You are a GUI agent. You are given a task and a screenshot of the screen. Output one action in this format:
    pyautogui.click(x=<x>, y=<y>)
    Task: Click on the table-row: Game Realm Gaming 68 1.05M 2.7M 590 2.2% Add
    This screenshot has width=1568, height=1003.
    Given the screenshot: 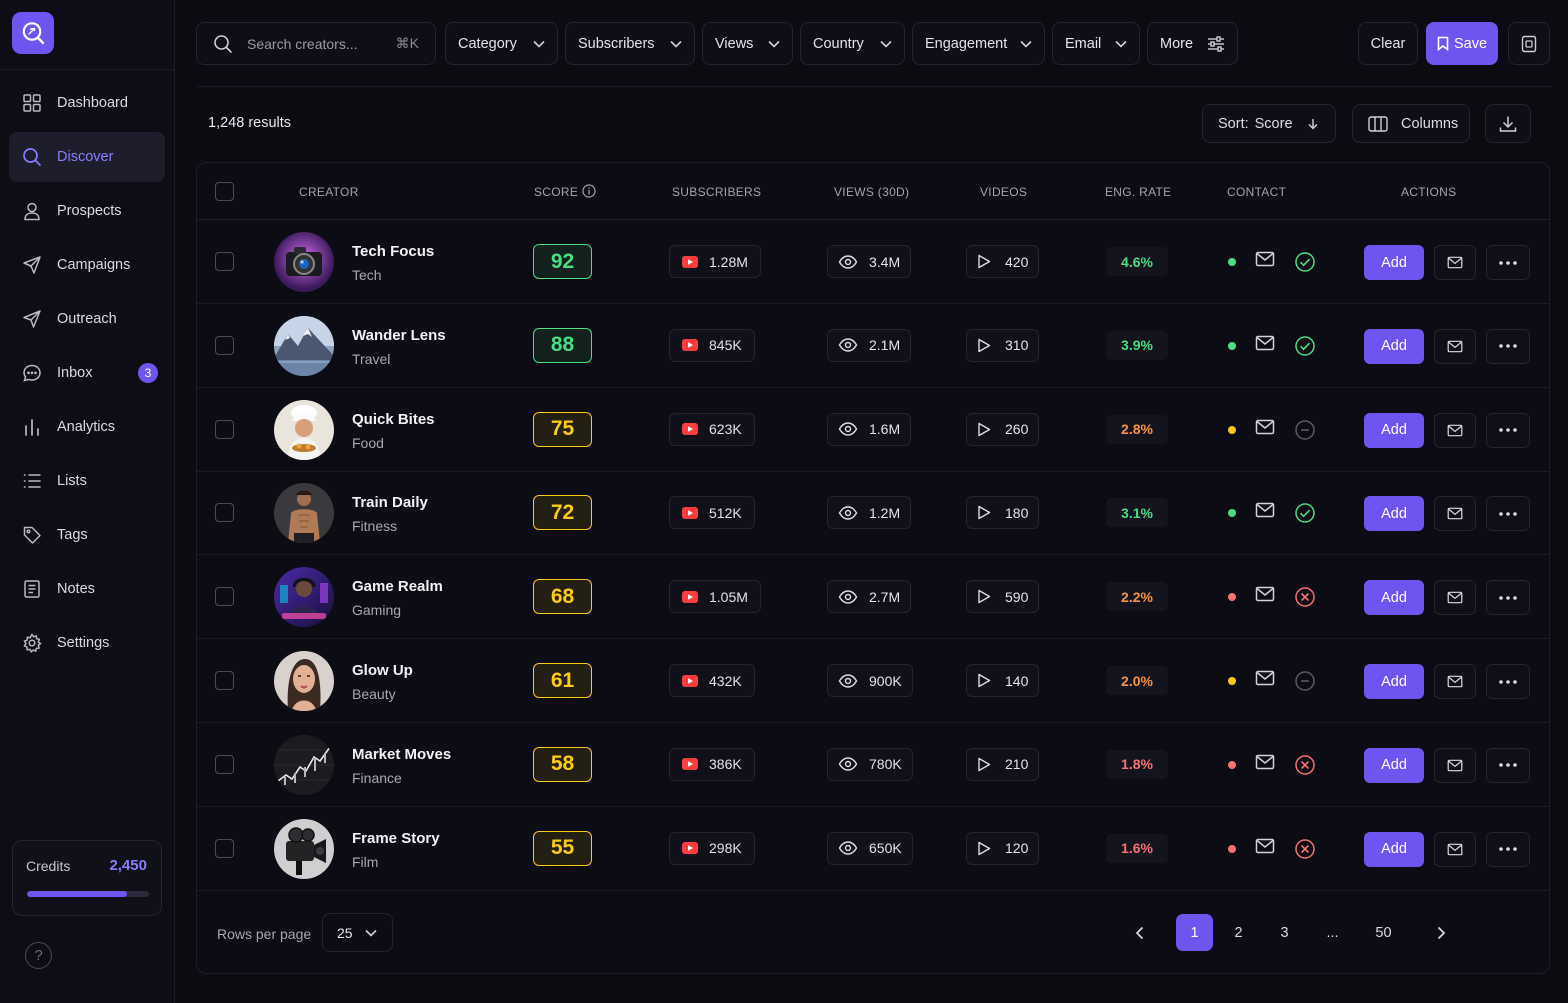 What is the action you would take?
    pyautogui.click(x=873, y=597)
    